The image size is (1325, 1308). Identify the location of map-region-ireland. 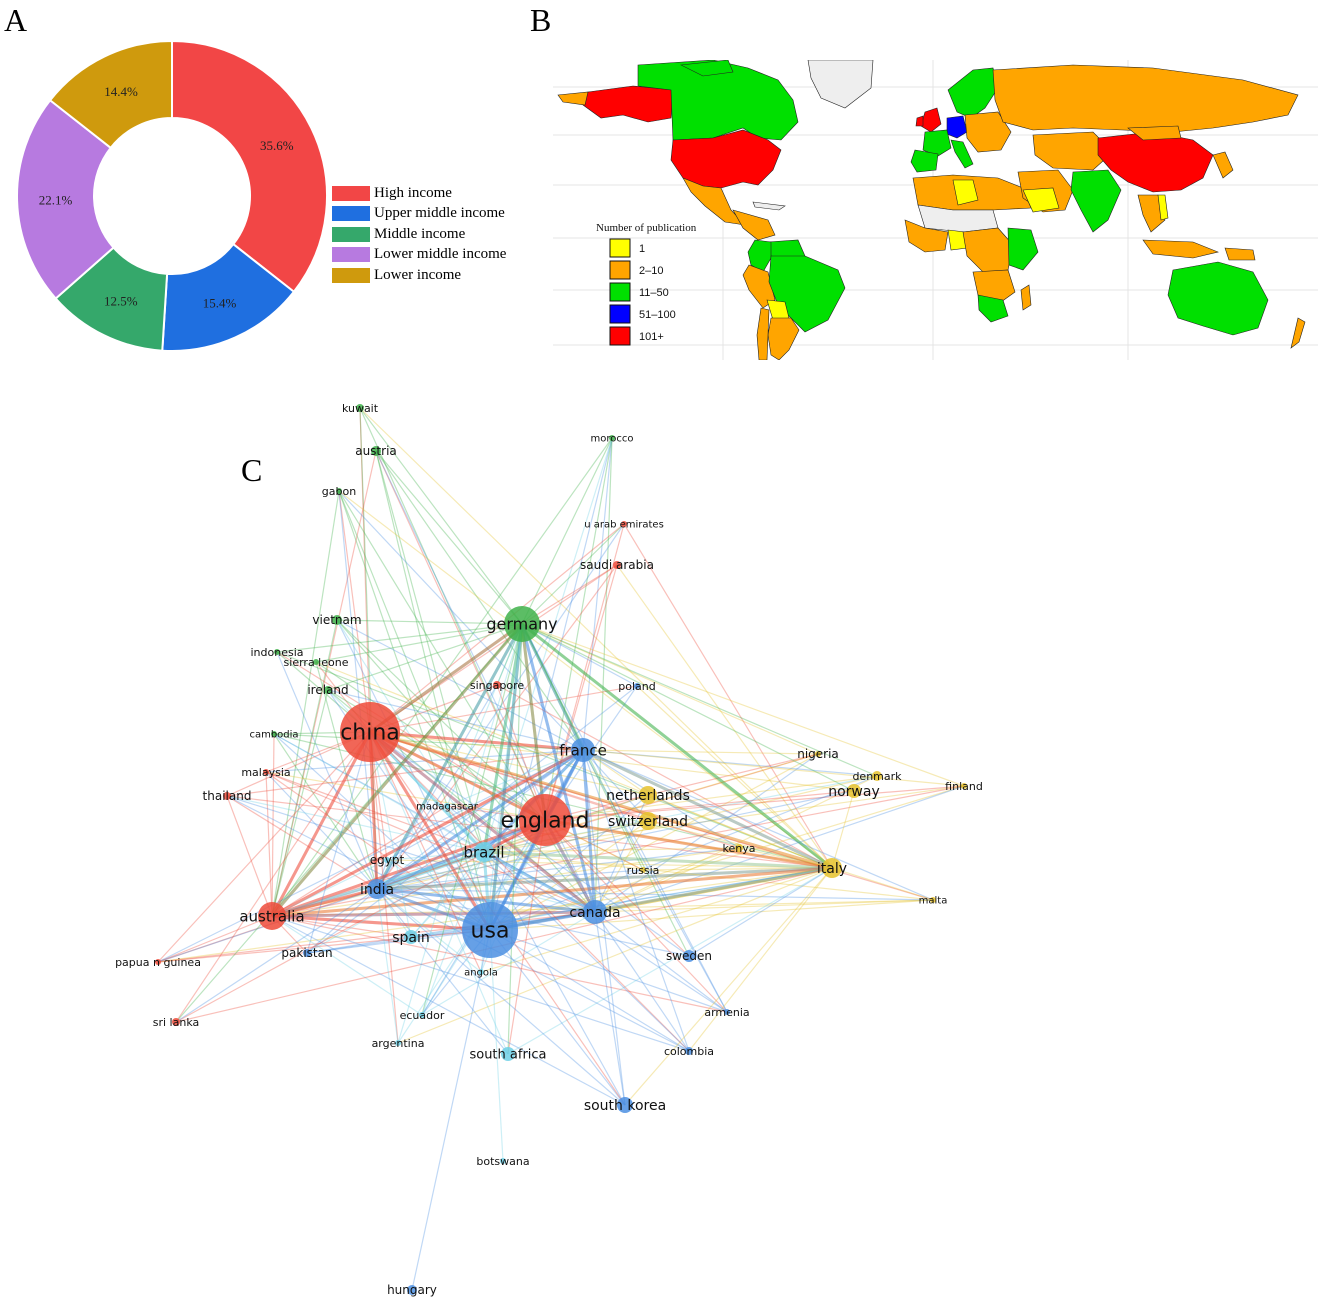
(919, 121).